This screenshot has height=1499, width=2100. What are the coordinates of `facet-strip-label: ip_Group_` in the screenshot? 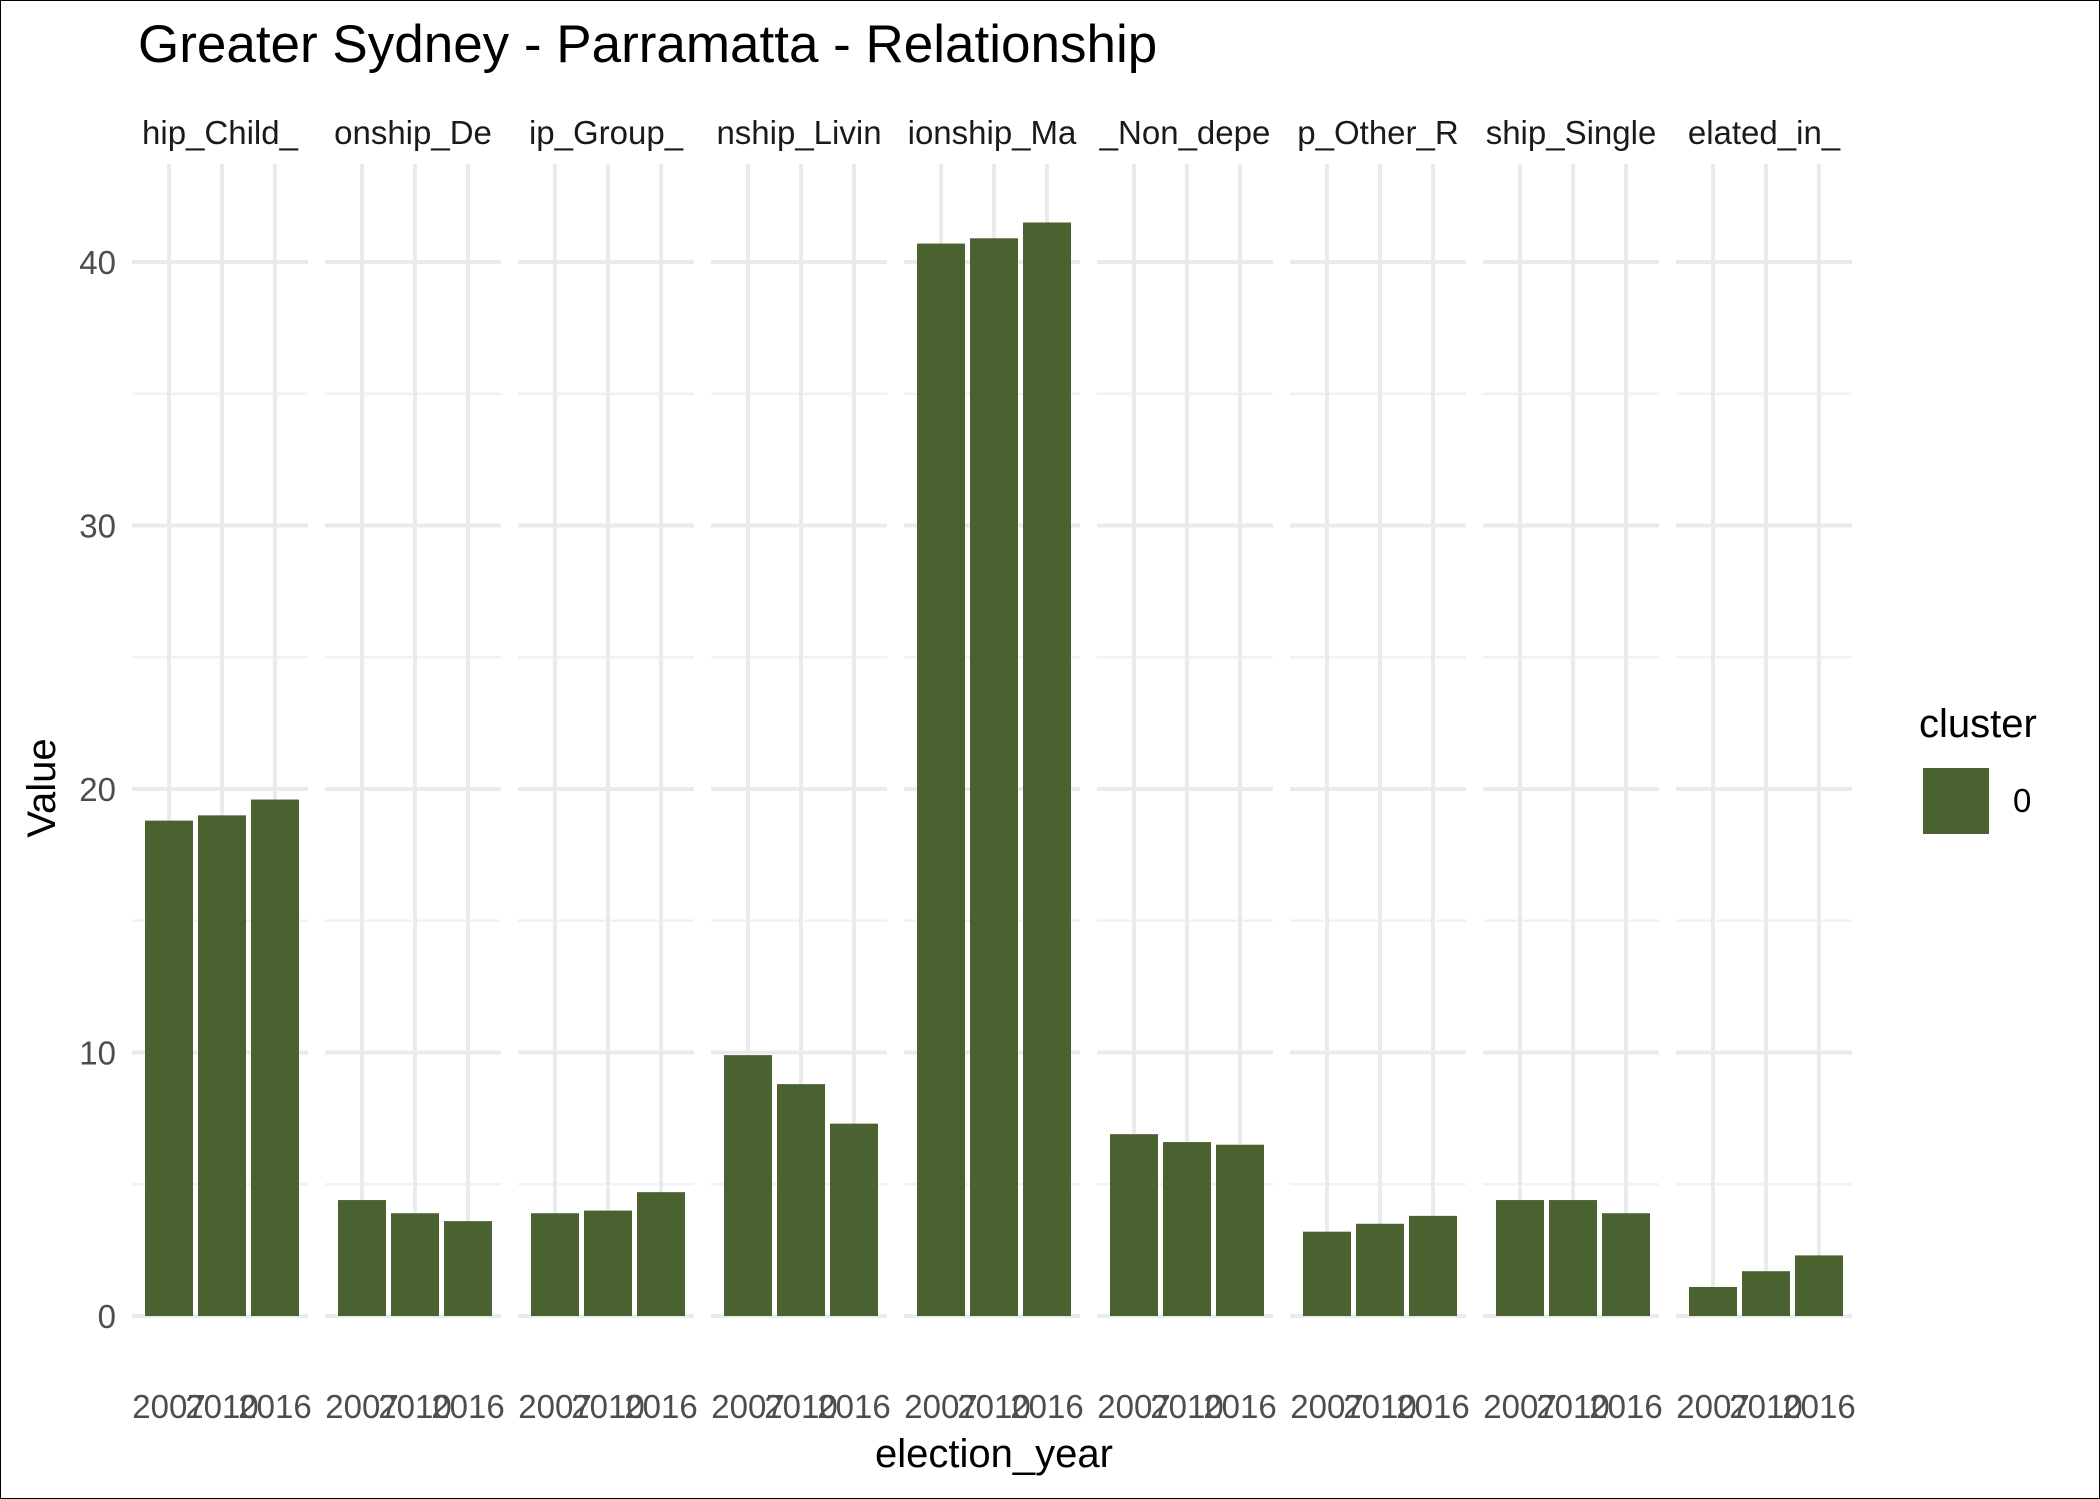 It's located at (606, 132).